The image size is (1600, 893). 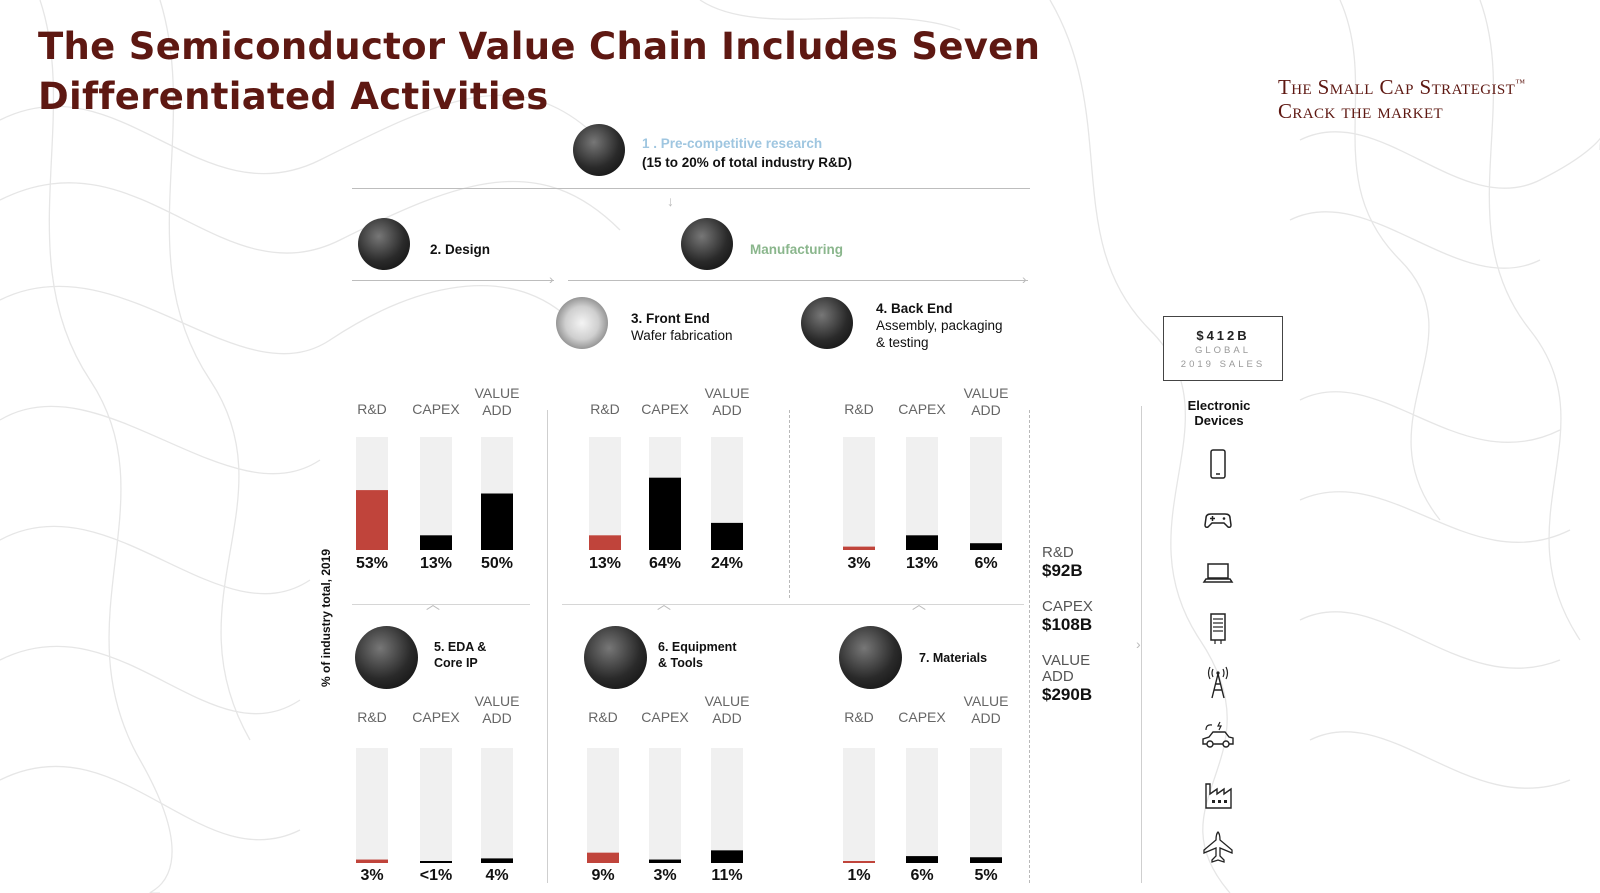 I want to click on devices-title-1: Electronic, so click(x=1219, y=405).